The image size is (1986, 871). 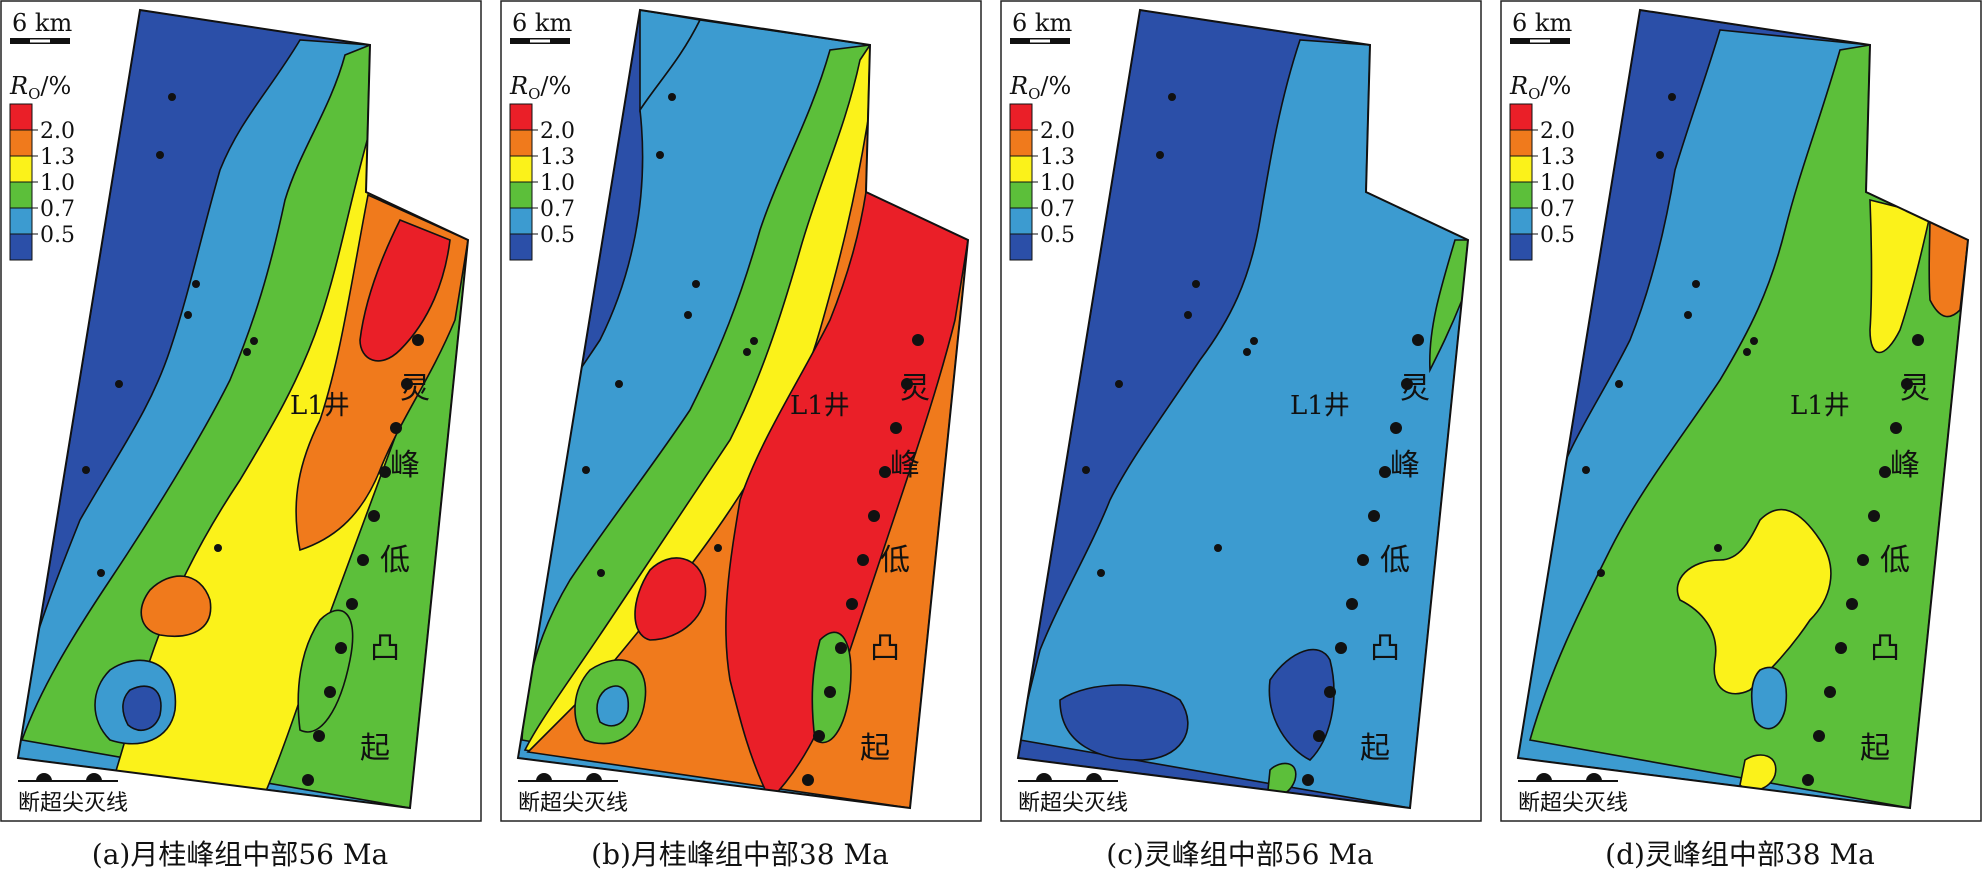 I want to click on panel-caption: (d)灵峰组中部38 Ma, so click(x=1740, y=854).